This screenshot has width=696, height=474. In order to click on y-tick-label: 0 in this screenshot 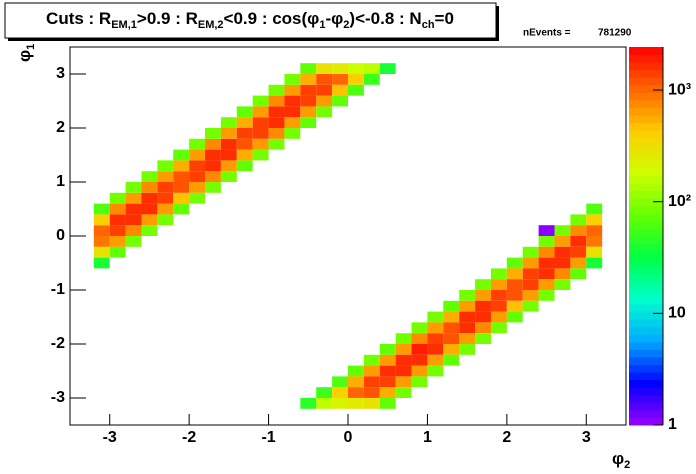, I will do `click(60, 235)`.